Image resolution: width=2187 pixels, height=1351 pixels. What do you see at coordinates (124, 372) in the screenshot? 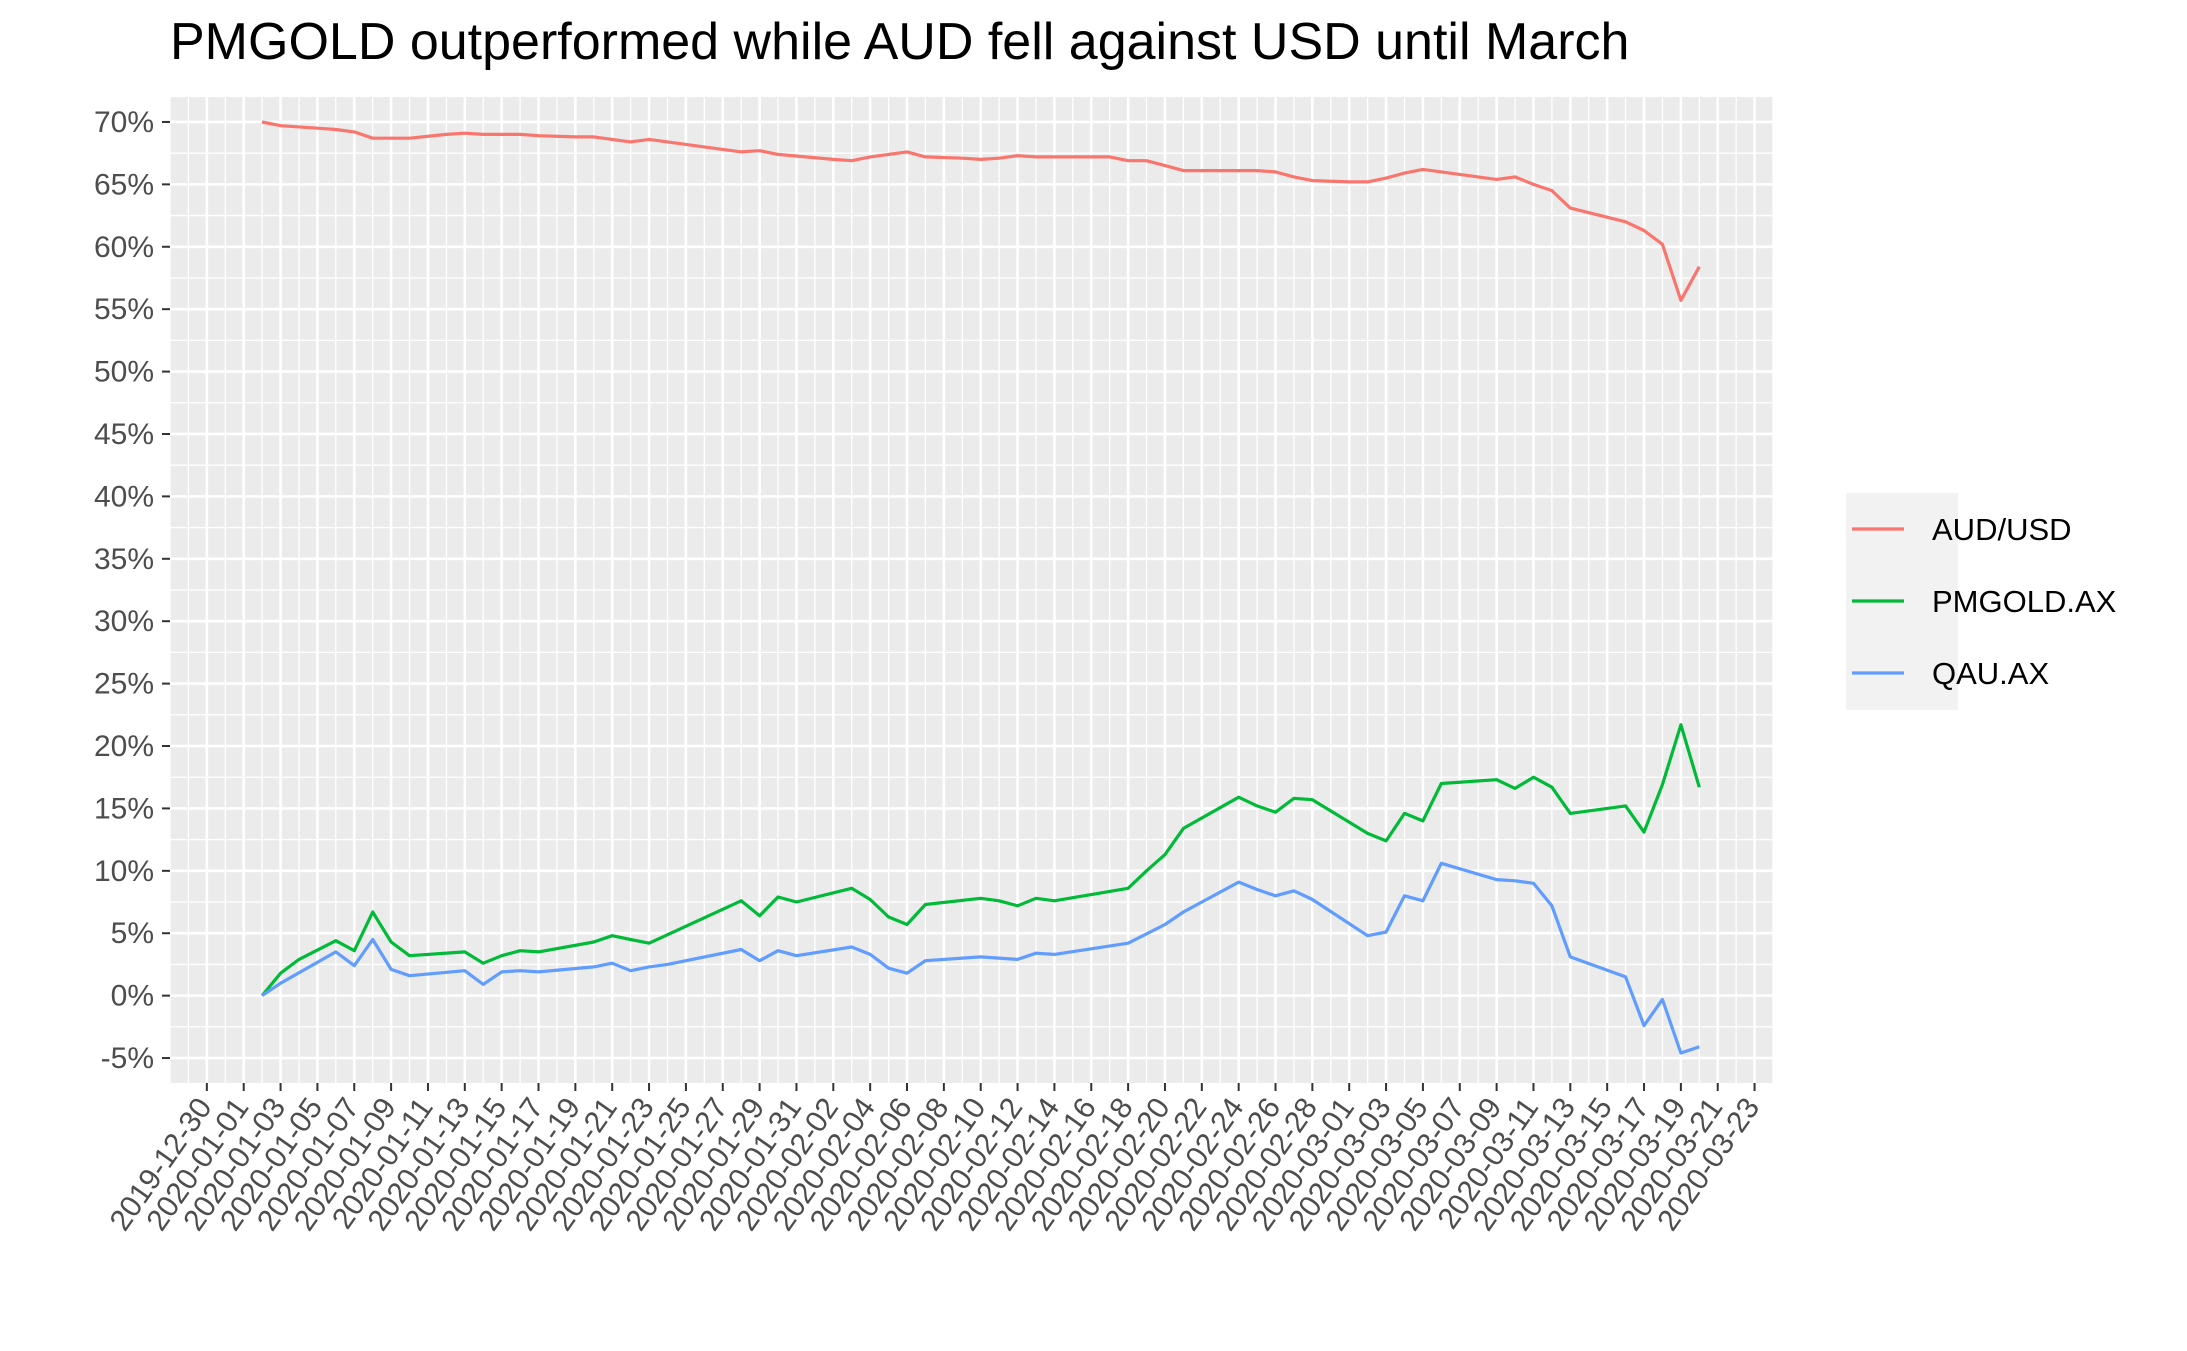
I see `y-tick-label: 50%` at bounding box center [124, 372].